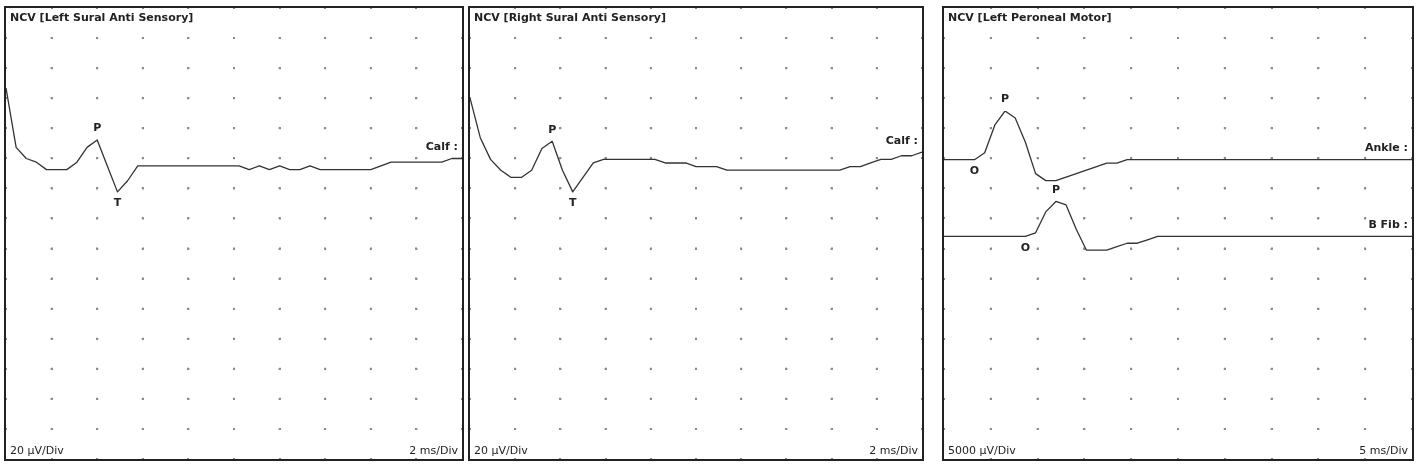  What do you see at coordinates (1388, 224) in the screenshot?
I see `series-label: B Fib :` at bounding box center [1388, 224].